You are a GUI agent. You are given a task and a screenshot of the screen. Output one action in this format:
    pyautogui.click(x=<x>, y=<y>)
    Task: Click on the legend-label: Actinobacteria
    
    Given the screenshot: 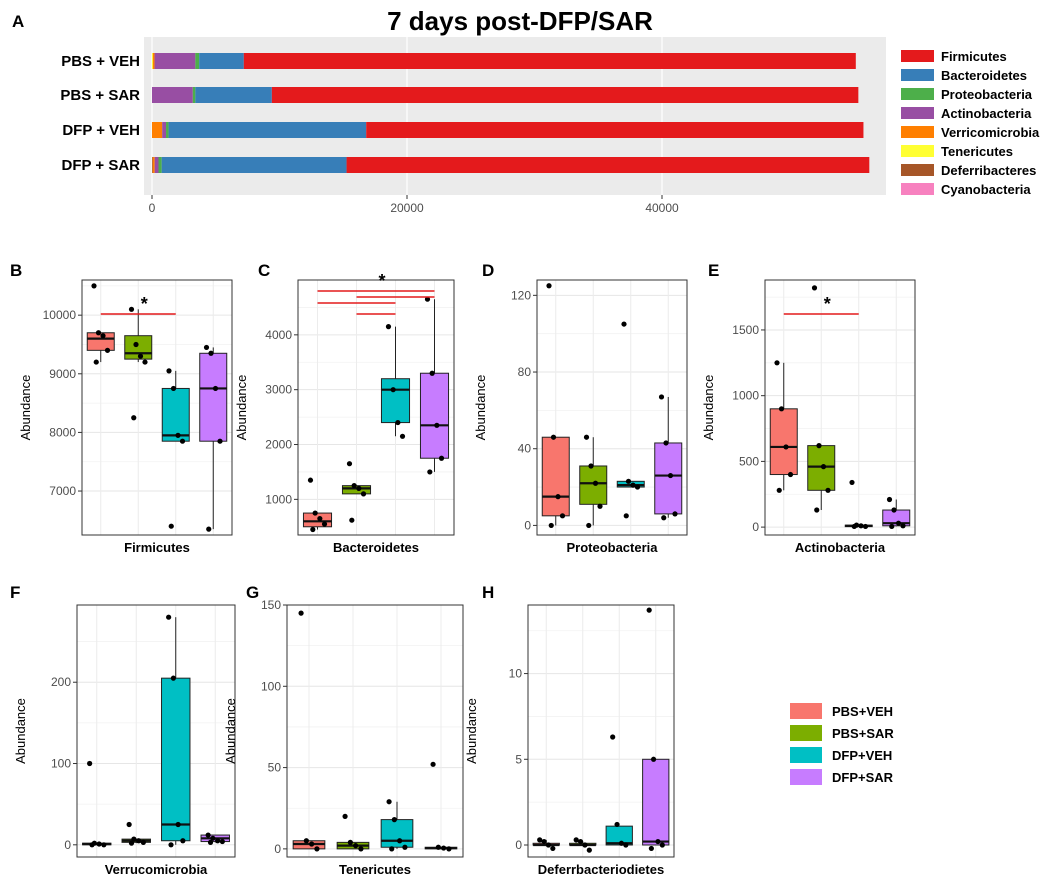 What is the action you would take?
    pyautogui.click(x=986, y=113)
    